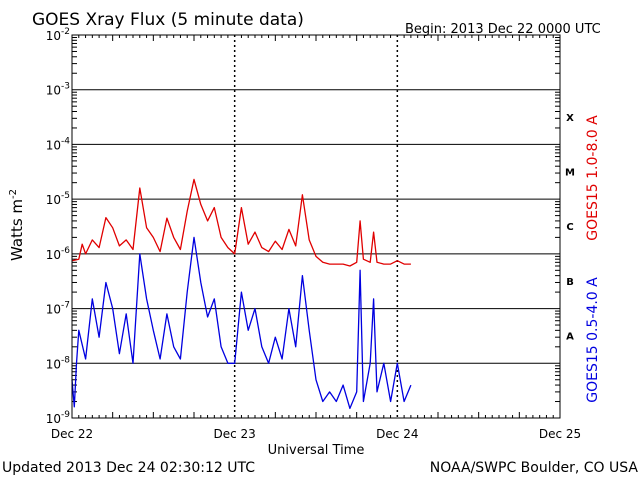 The height and width of the screenshot is (480, 640). What do you see at coordinates (58, 309) in the screenshot?
I see `y-tick-label: 10⁻⁷` at bounding box center [58, 309].